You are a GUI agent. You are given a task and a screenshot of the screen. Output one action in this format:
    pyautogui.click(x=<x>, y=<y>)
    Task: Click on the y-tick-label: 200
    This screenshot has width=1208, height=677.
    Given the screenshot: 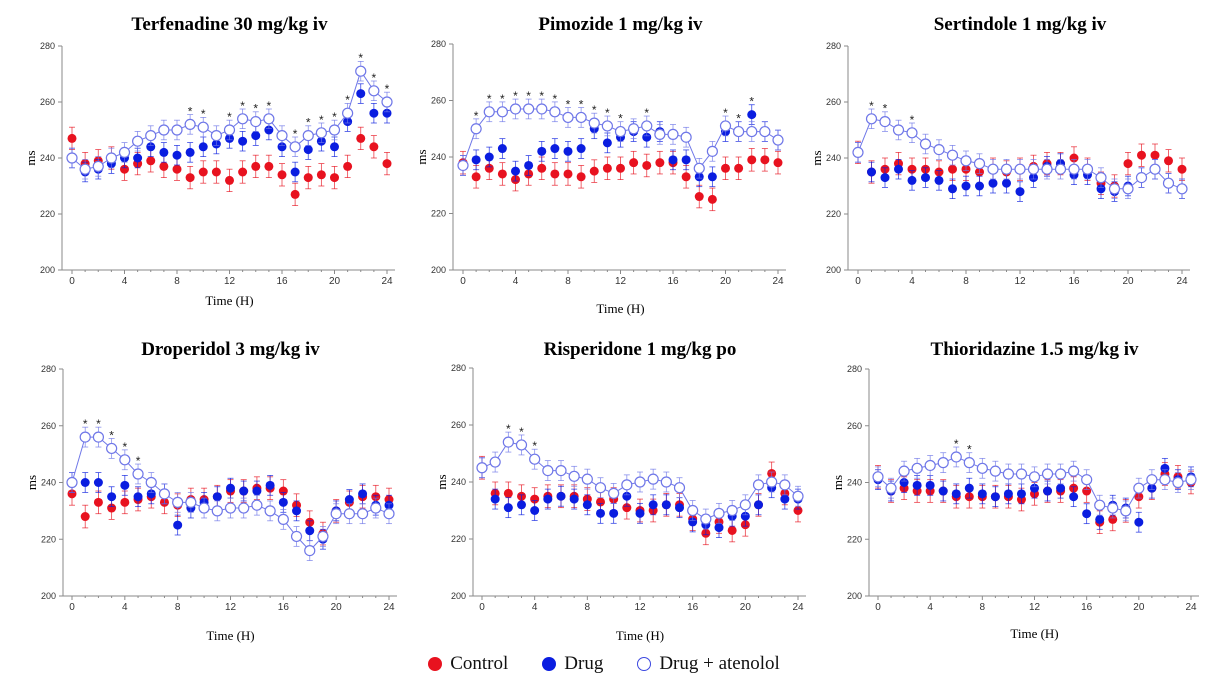 What is the action you would take?
    pyautogui.click(x=438, y=270)
    